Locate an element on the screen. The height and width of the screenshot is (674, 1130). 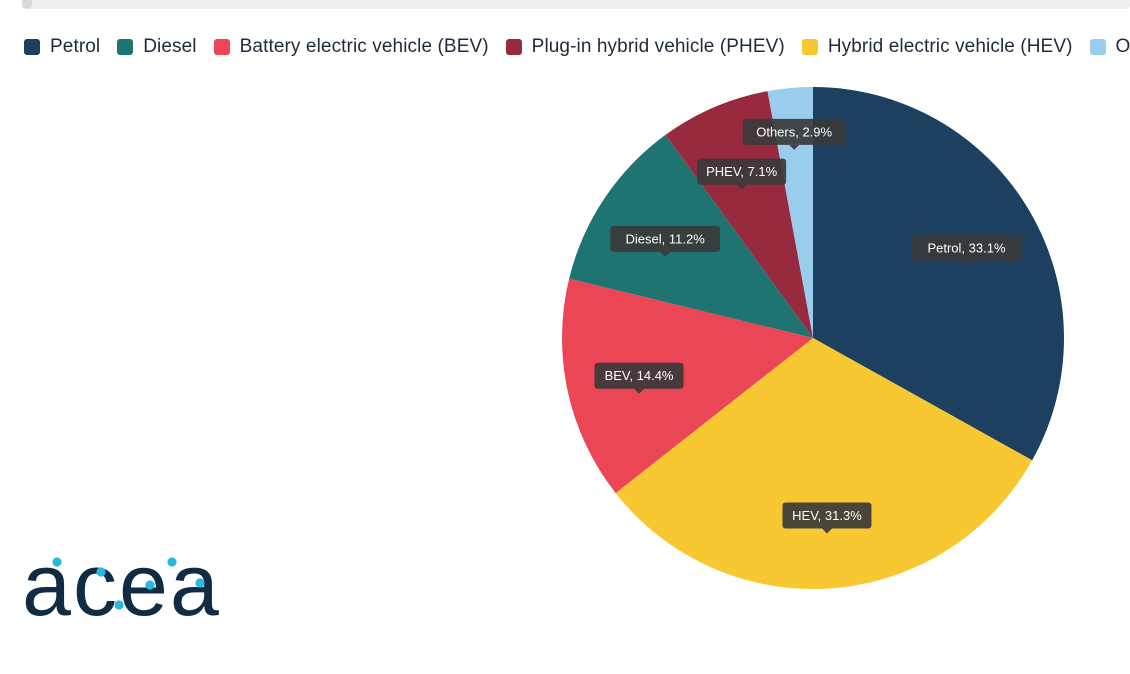
scrollbar-thumb is located at coordinates (27, 4).